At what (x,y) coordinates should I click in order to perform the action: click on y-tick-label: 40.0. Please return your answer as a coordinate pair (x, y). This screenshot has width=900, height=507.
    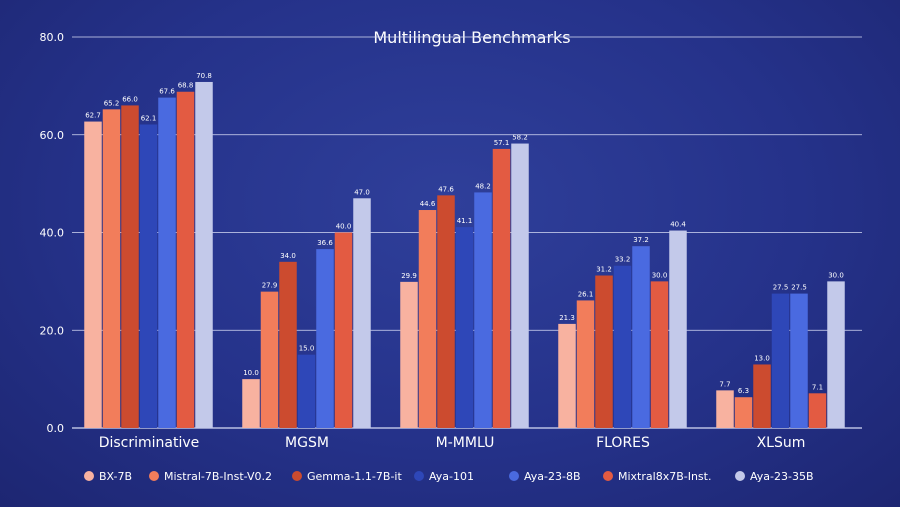
    Looking at the image, I should click on (52, 233).